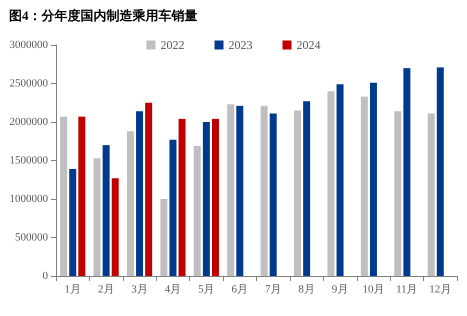  I want to click on y-tick-label: 3000000, so click(29, 45).